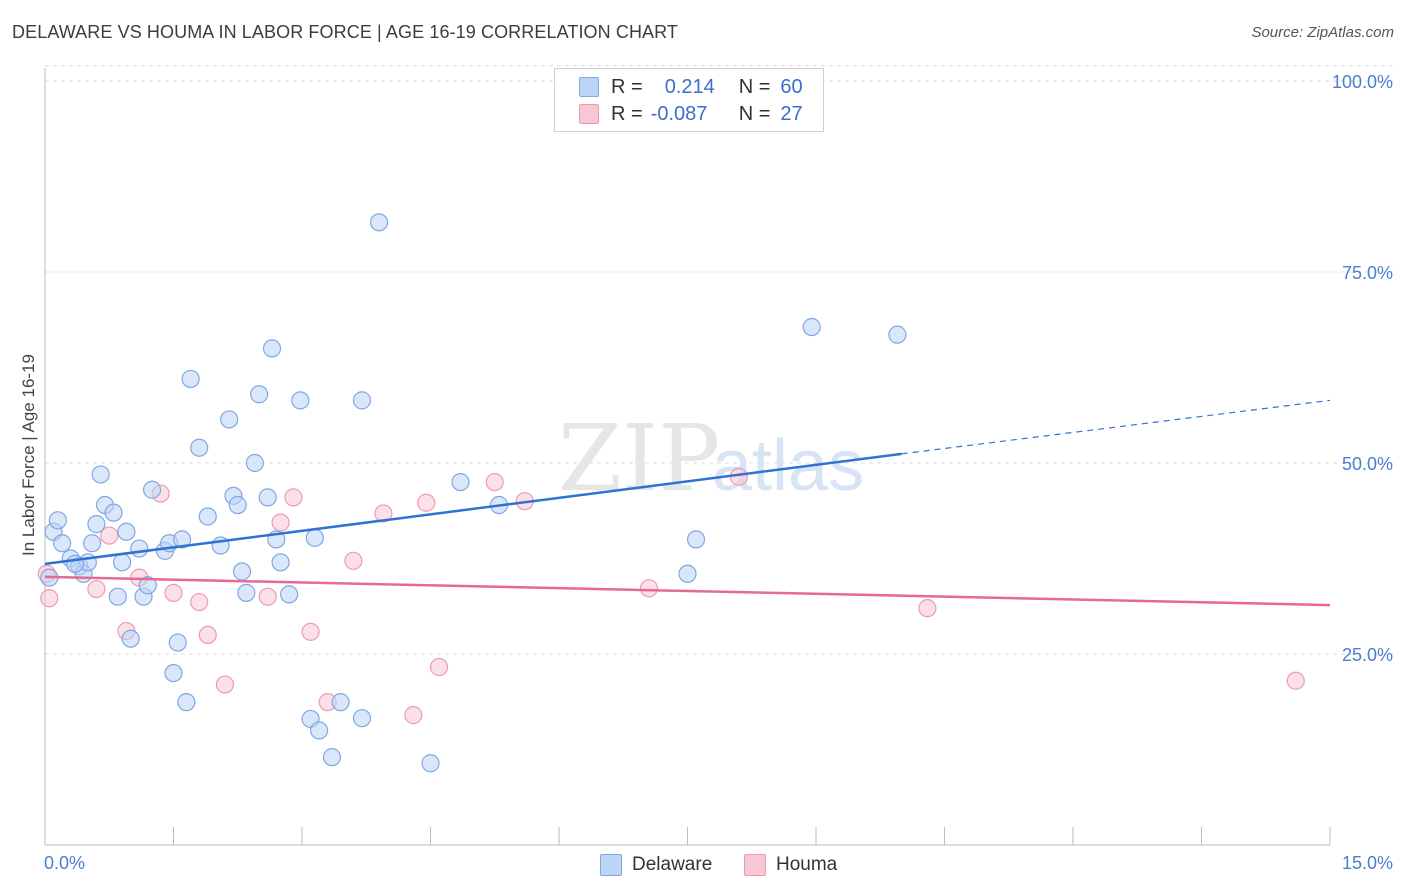  What do you see at coordinates (687, 591) in the screenshot?
I see `houma-trendline` at bounding box center [687, 591].